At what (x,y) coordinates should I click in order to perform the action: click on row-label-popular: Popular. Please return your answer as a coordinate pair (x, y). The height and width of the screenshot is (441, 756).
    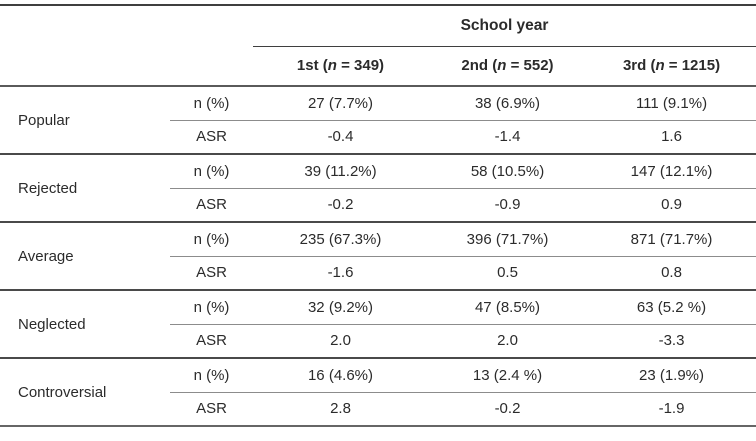
    Looking at the image, I should click on (85, 120).